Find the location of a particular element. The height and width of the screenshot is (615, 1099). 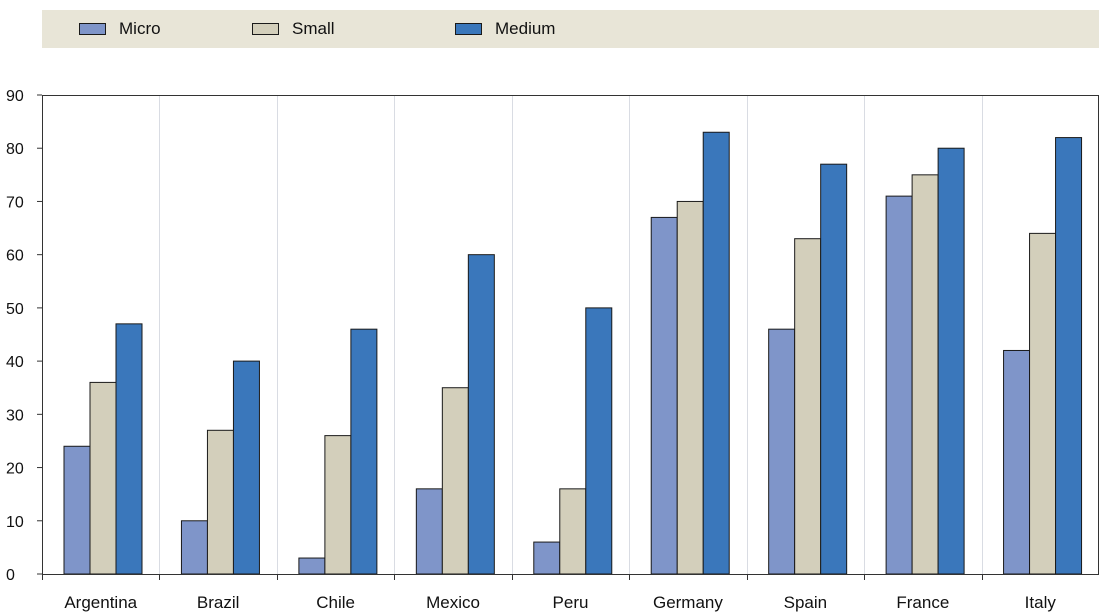

x-tick-label-chile: Chile is located at coordinates (335, 602).